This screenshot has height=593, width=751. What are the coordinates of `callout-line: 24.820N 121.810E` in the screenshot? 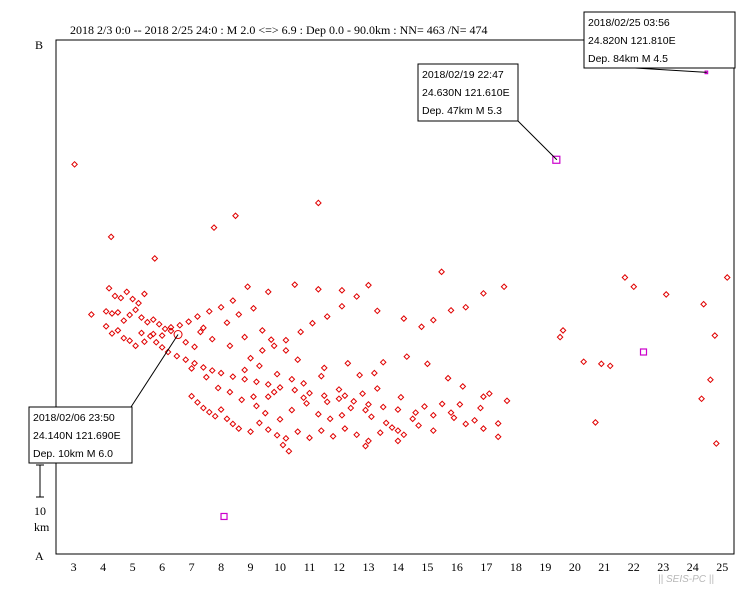 It's located at (632, 41).